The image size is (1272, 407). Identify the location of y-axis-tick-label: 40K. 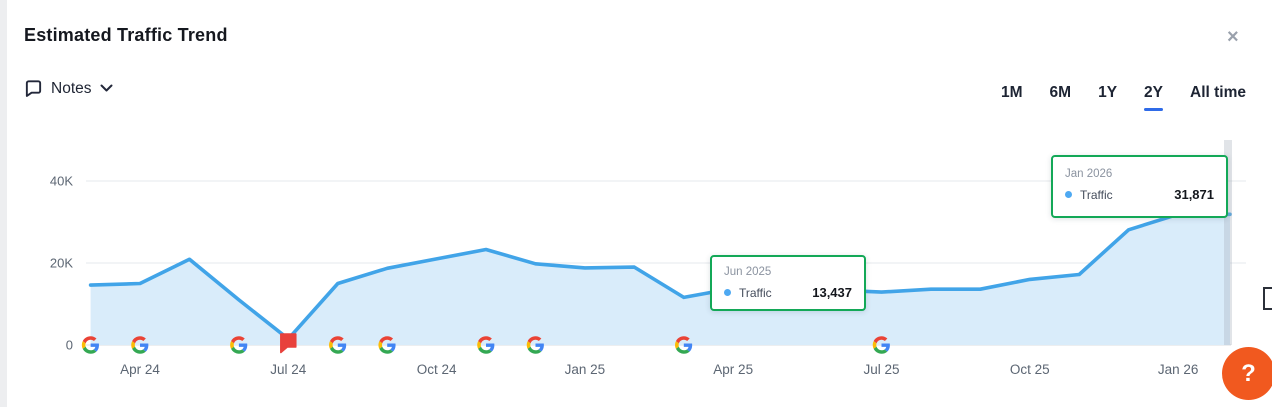
(61, 181).